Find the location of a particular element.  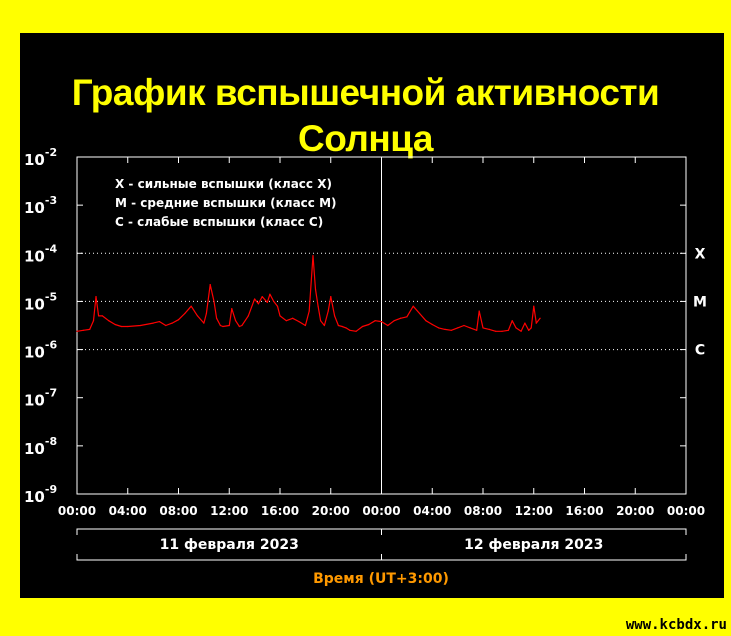

class-label-c: C is located at coordinates (700, 351).